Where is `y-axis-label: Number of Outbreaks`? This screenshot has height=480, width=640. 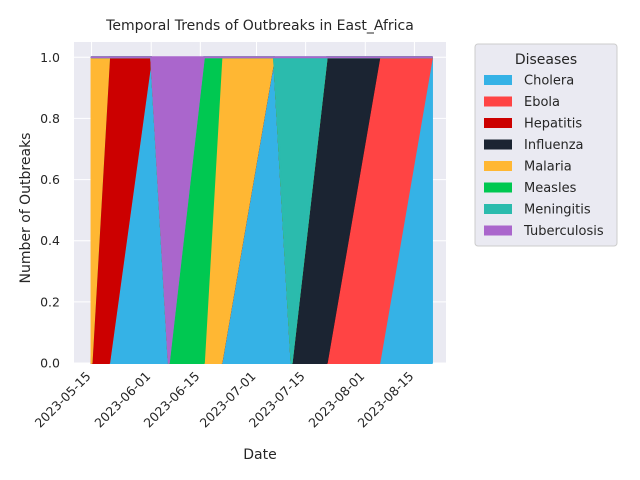 y-axis-label: Number of Outbreaks is located at coordinates (26, 208).